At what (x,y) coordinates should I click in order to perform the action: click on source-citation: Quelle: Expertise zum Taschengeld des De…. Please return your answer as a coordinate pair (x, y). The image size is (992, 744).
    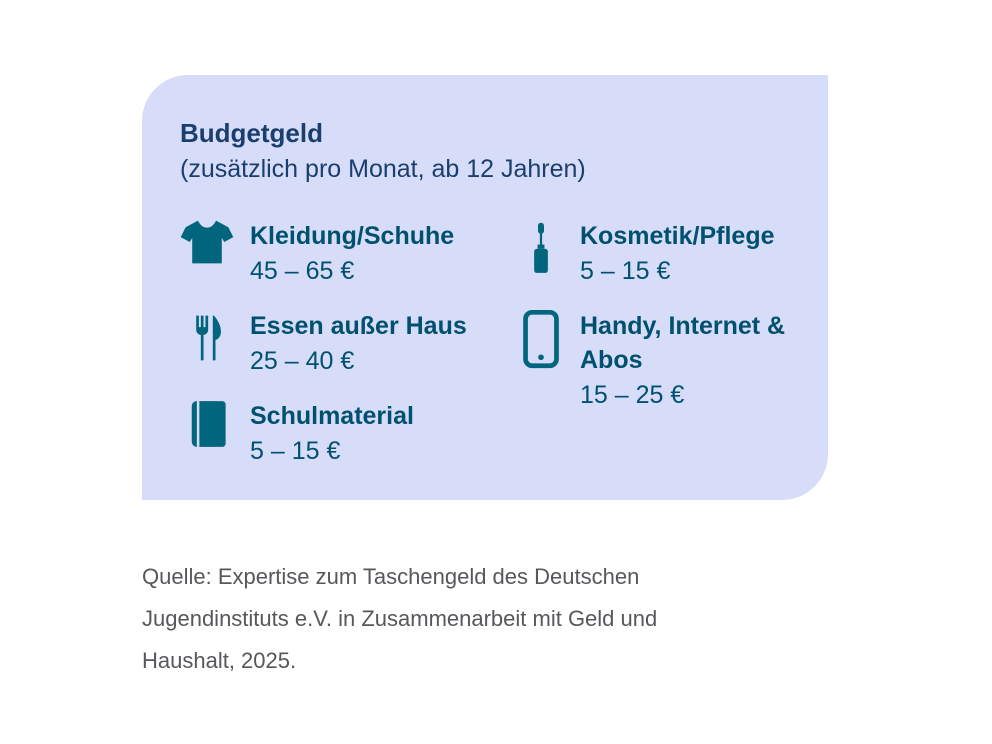
    Looking at the image, I should click on (462, 619).